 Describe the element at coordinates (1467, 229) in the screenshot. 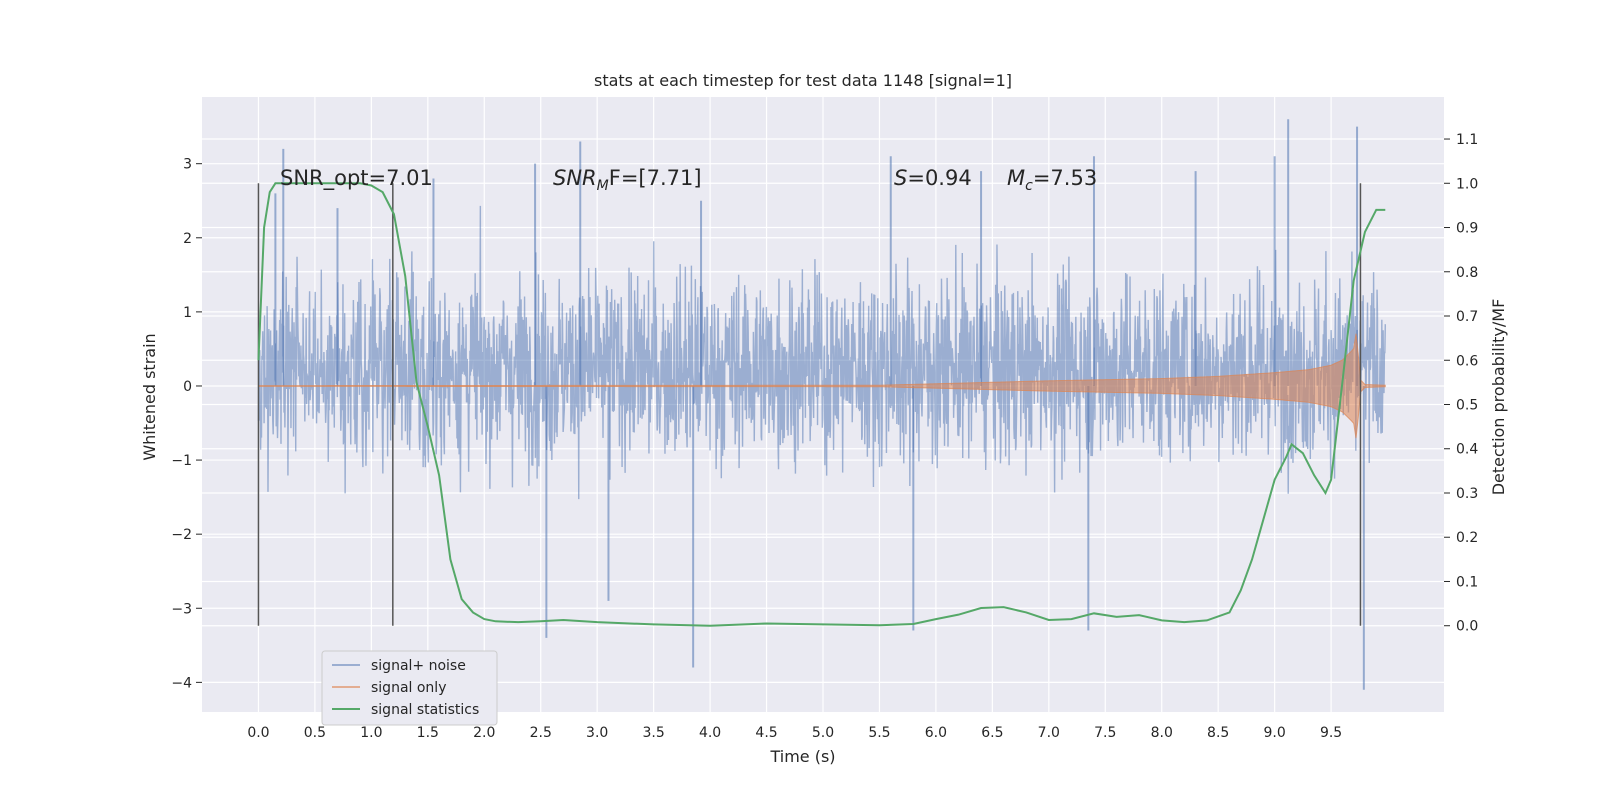

I see `y2-tick-label: 0.9` at that location.